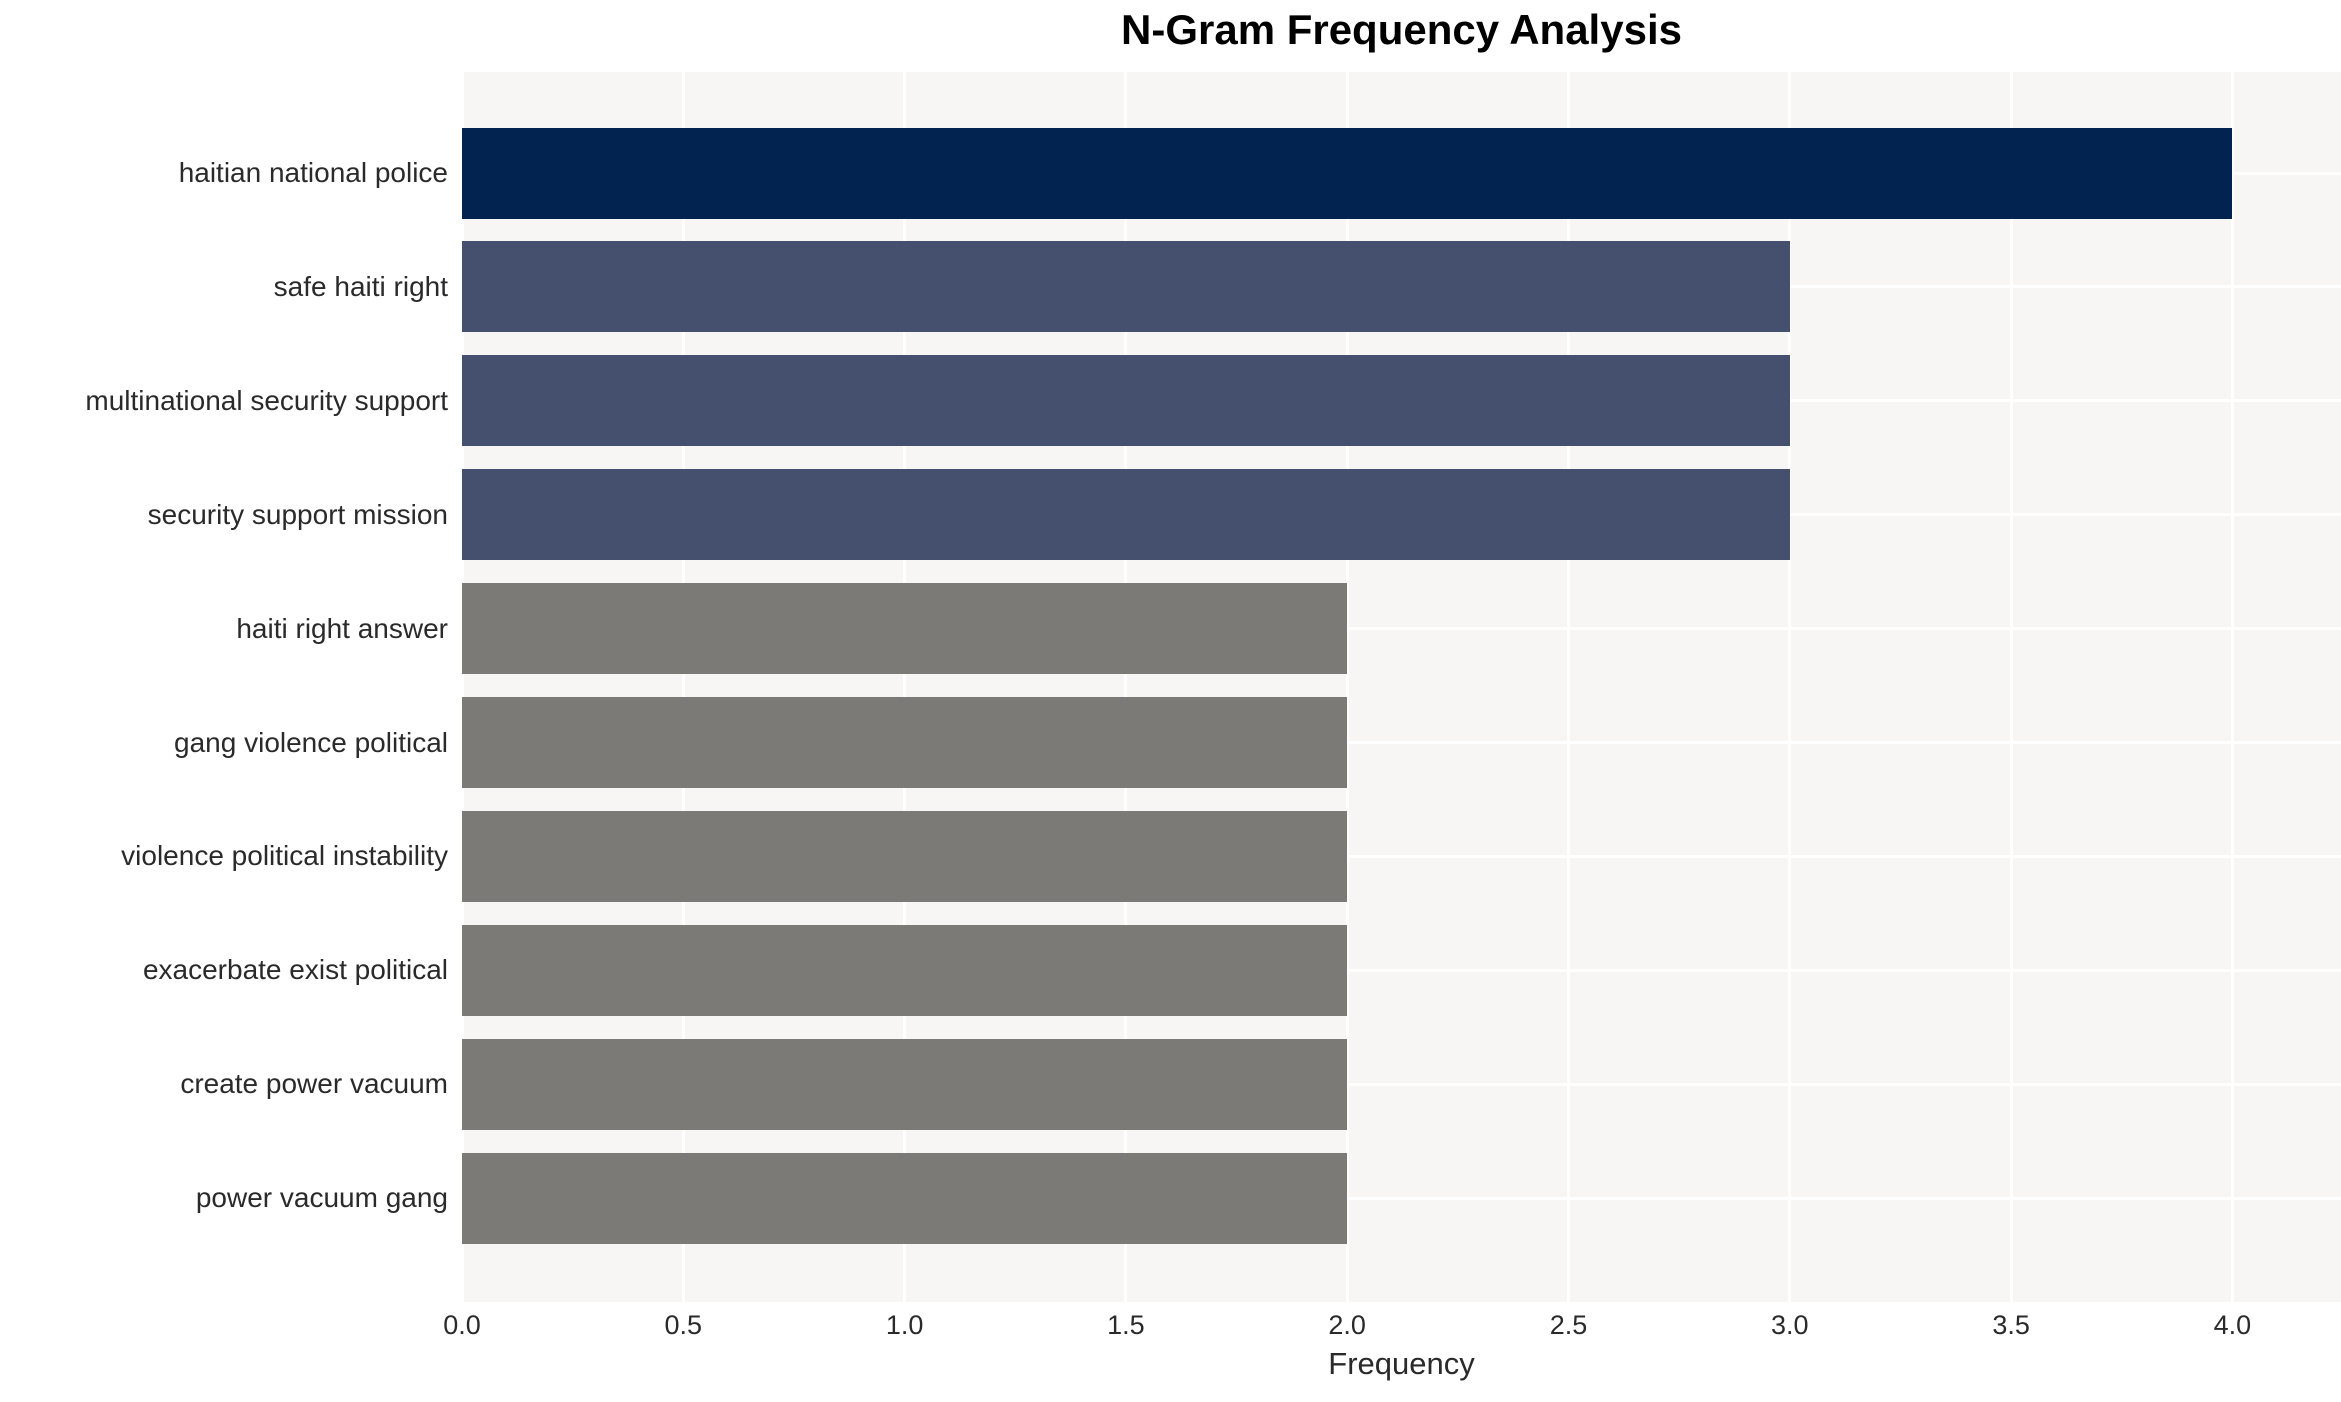 The image size is (2341, 1402). Describe the element at coordinates (284, 856) in the screenshot. I see `category-label: violence political instability` at that location.